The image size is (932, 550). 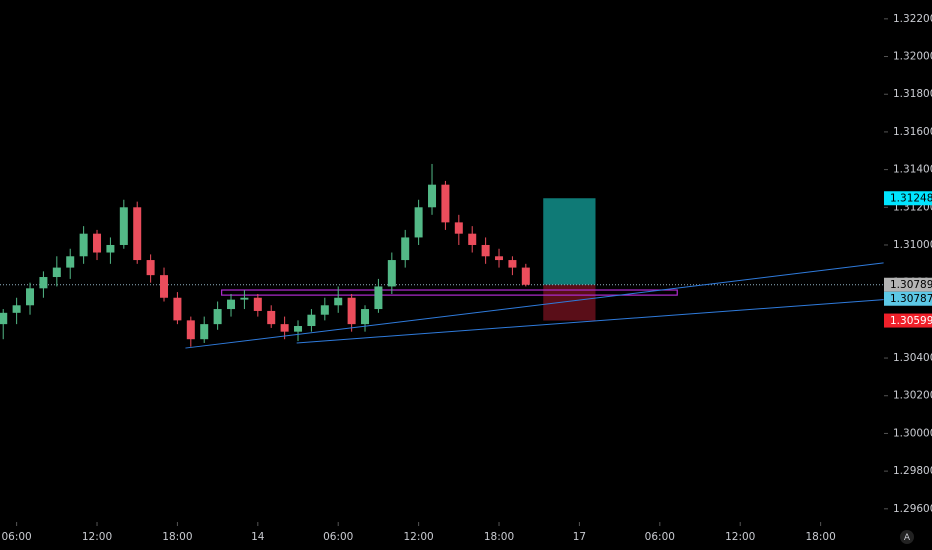 What do you see at coordinates (912, 358) in the screenshot?
I see `y-tick-label: 1.30400` at bounding box center [912, 358].